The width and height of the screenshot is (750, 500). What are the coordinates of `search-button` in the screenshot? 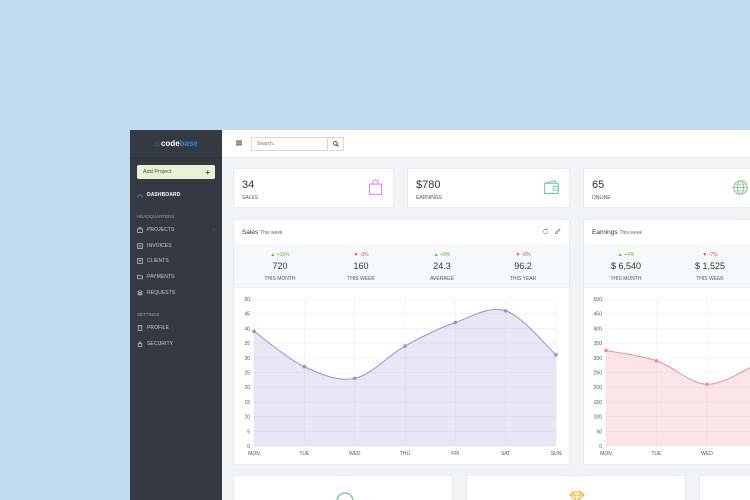 It's located at (335, 144).